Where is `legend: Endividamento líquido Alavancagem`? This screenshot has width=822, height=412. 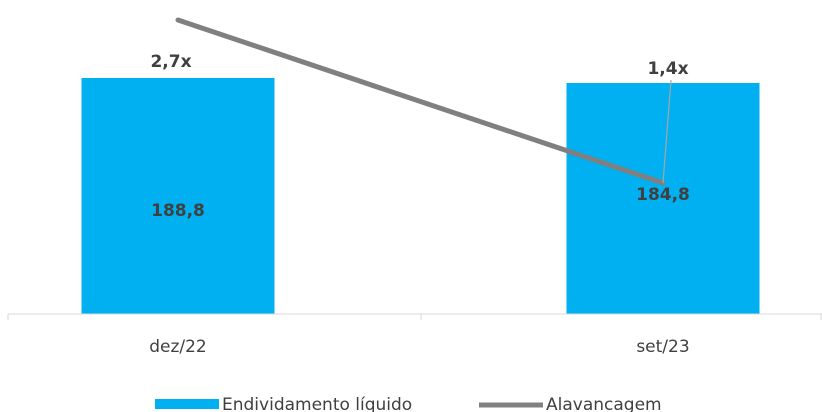
legend: Endividamento líquido Alavancagem is located at coordinates (408, 403).